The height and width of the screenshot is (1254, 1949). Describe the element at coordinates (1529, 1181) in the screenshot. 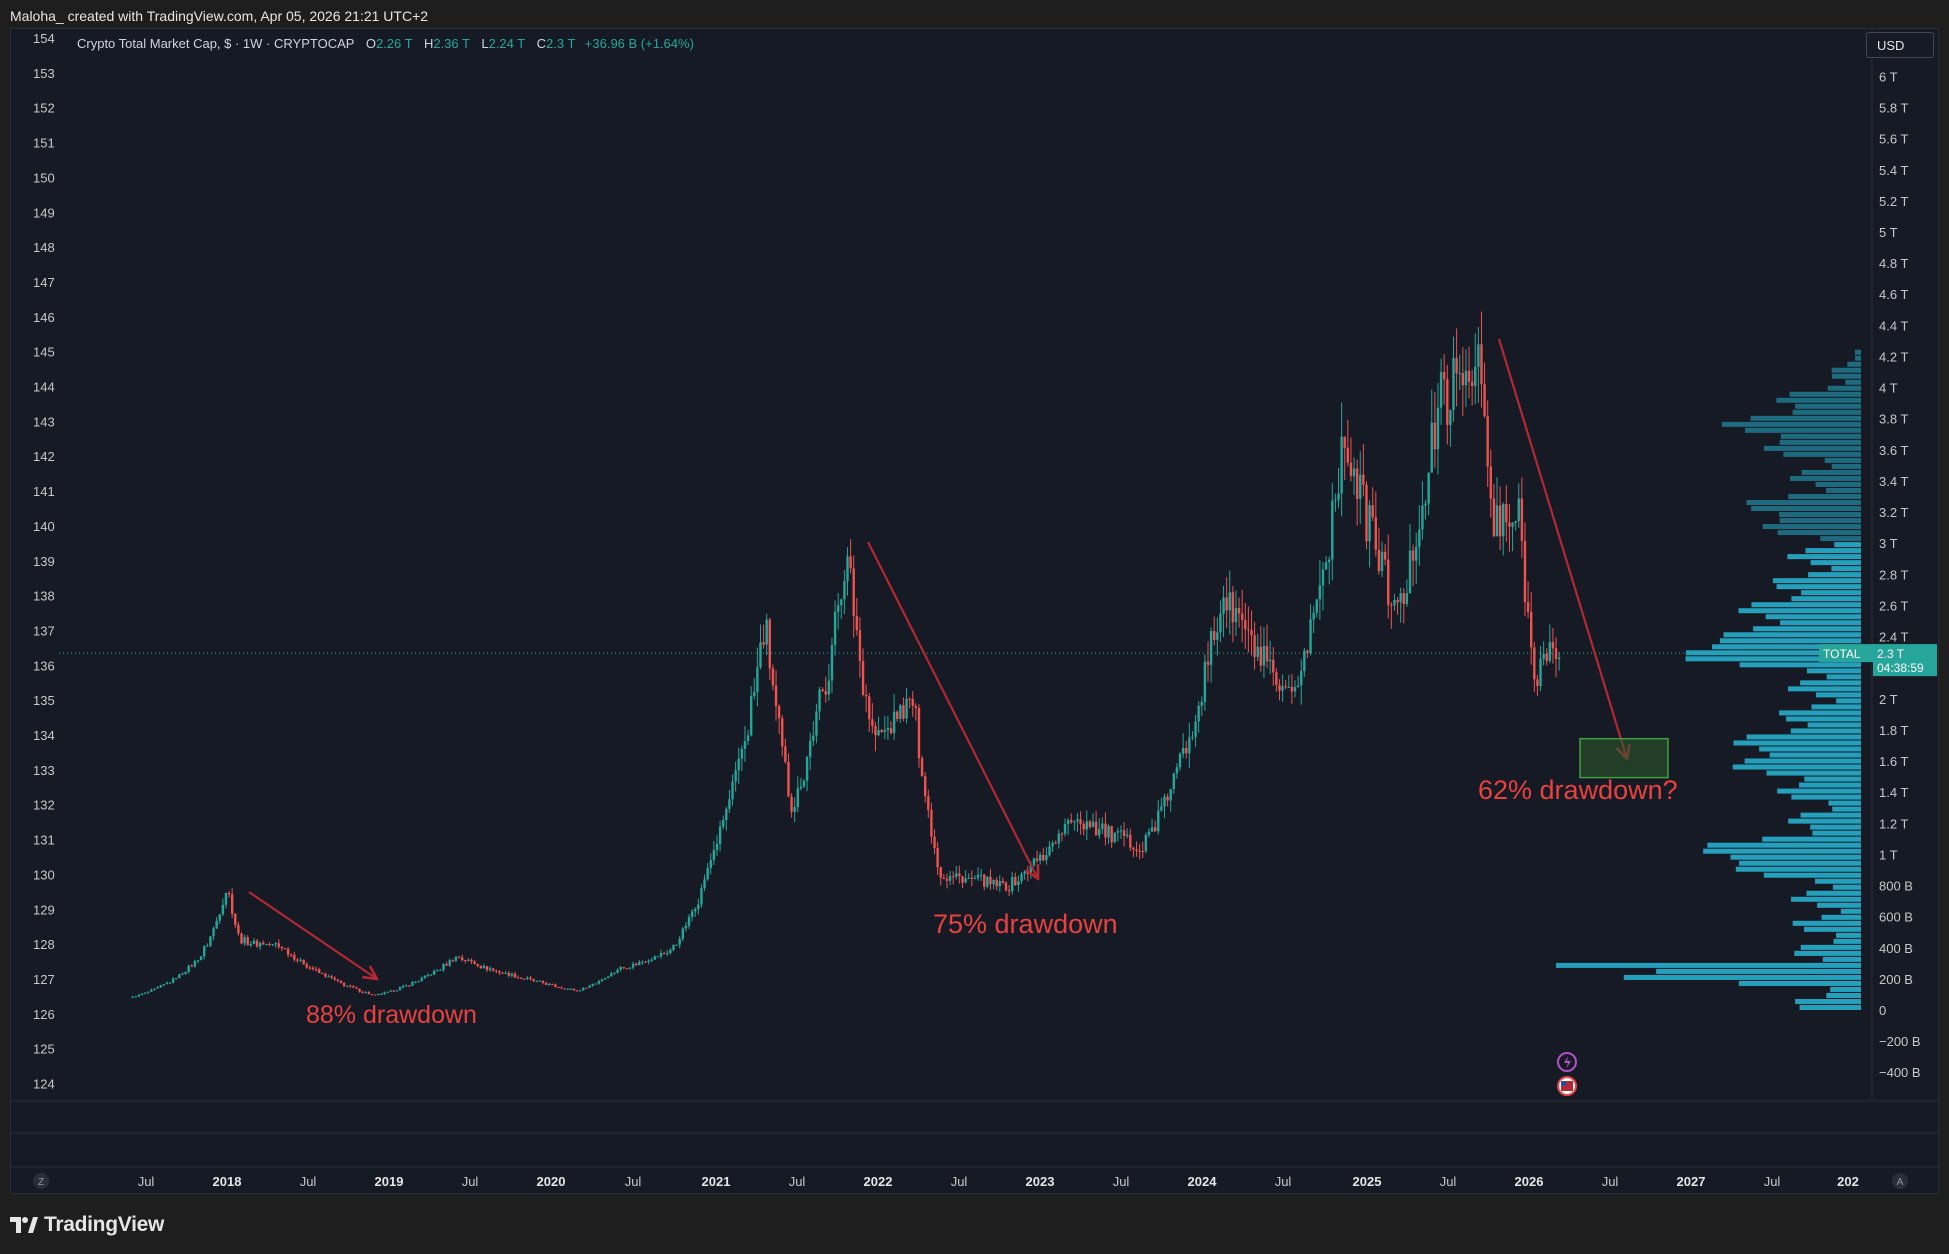

I see `time-axis-label: 2026` at that location.